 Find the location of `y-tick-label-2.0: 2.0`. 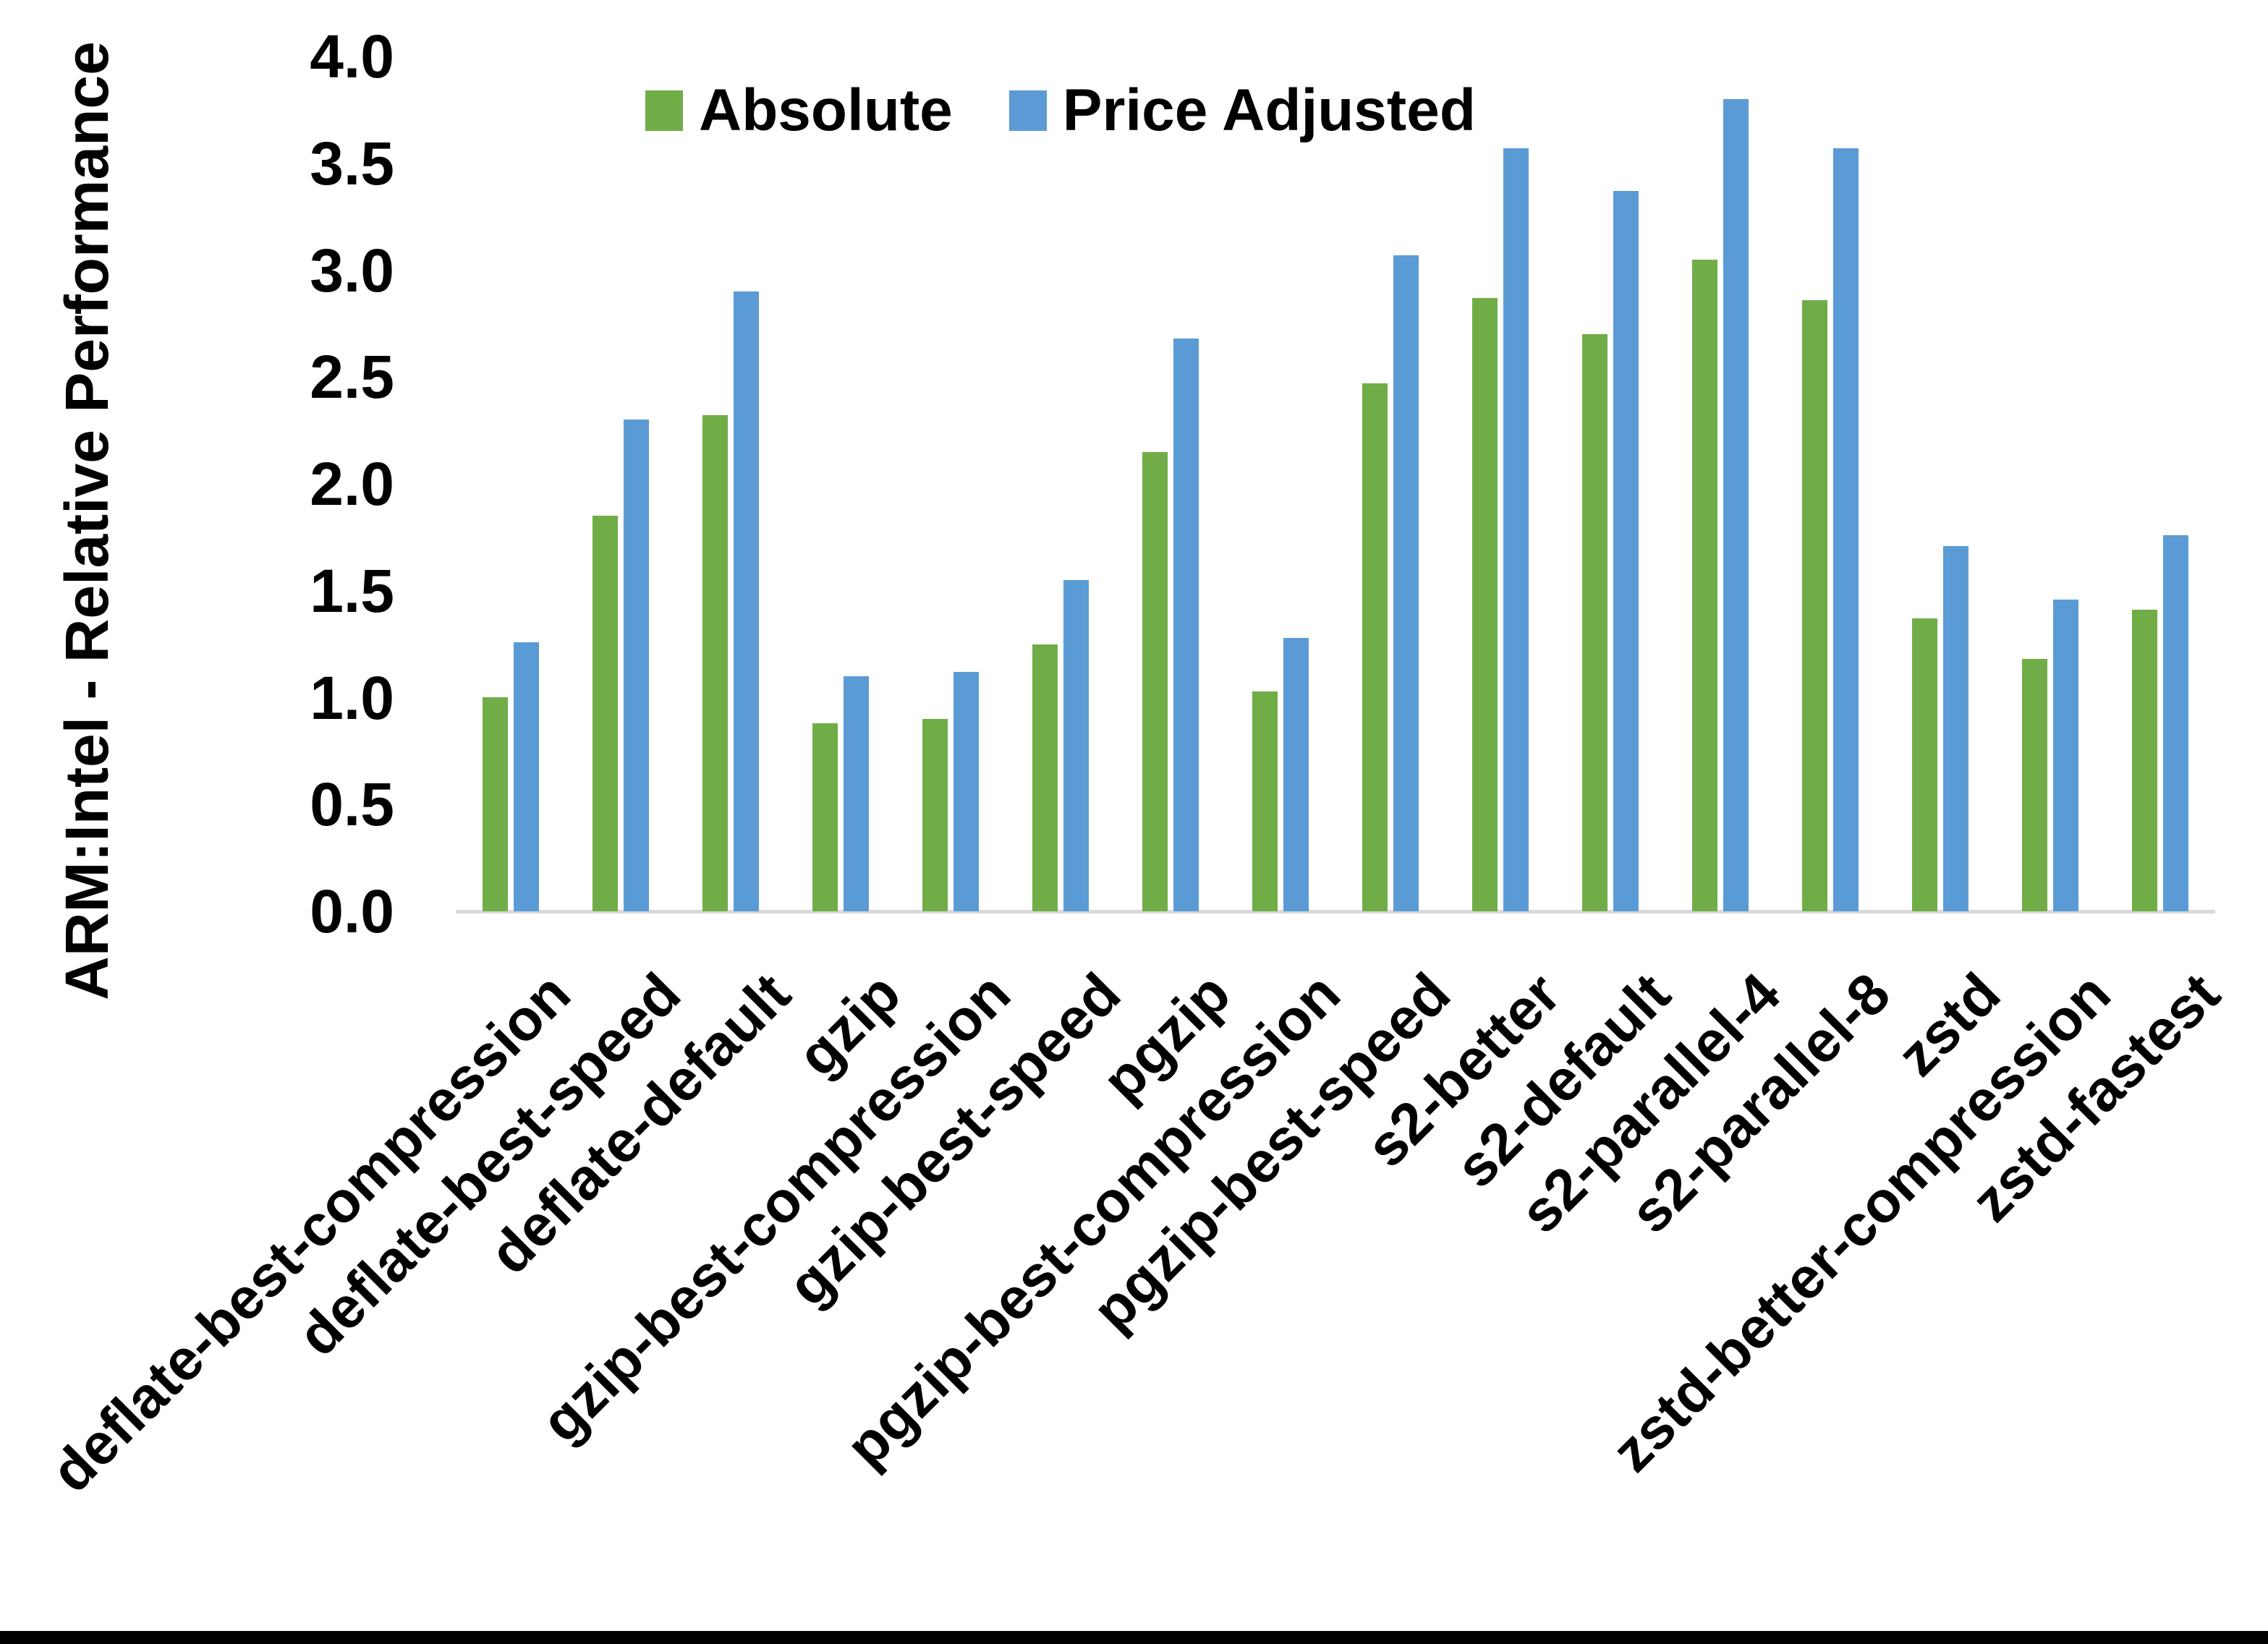

y-tick-label-2.0: 2.0 is located at coordinates (352, 484).